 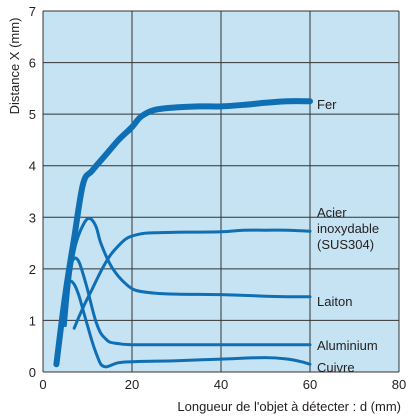 What do you see at coordinates (32, 269) in the screenshot?
I see `y-tick-label-2: 2` at bounding box center [32, 269].